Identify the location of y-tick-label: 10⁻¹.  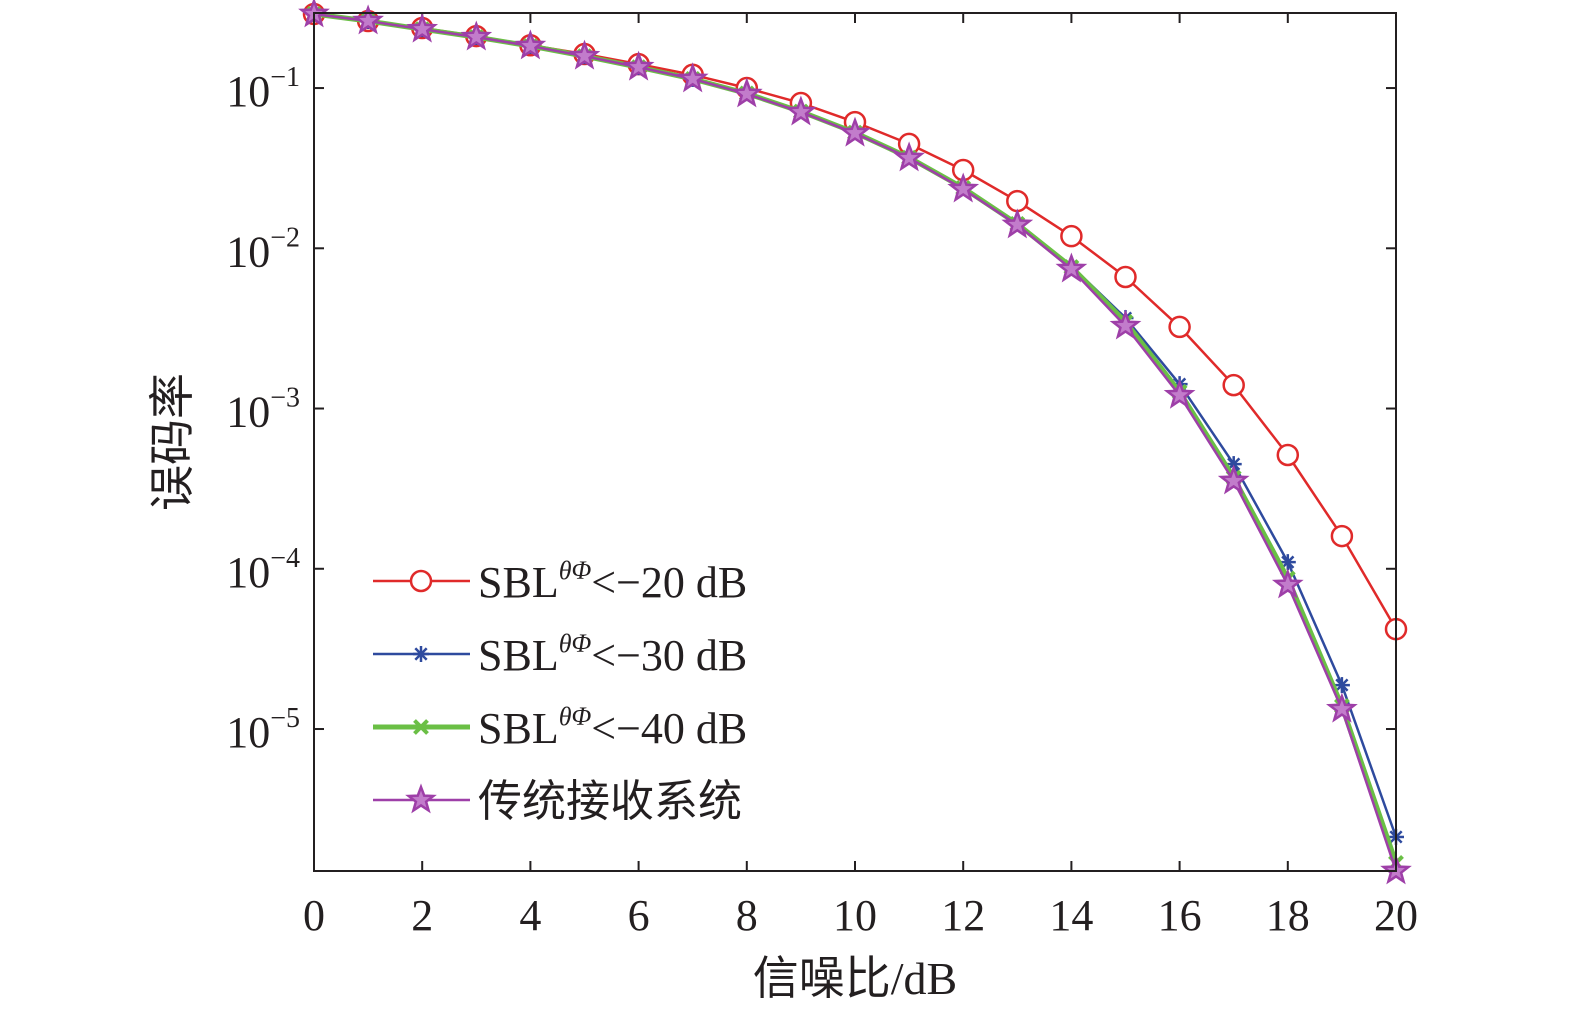
(263, 89).